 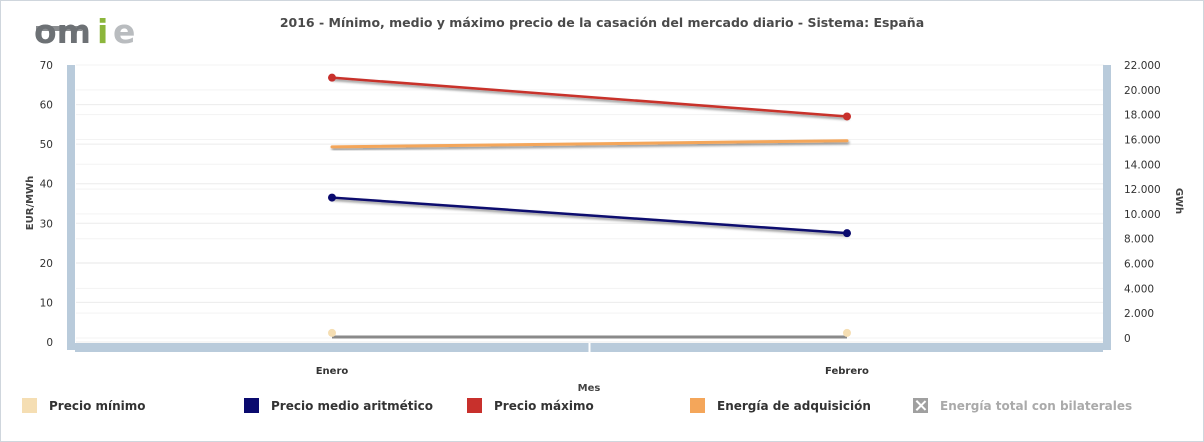 What do you see at coordinates (59, 28) in the screenshot?
I see `logo-bar` at bounding box center [59, 28].